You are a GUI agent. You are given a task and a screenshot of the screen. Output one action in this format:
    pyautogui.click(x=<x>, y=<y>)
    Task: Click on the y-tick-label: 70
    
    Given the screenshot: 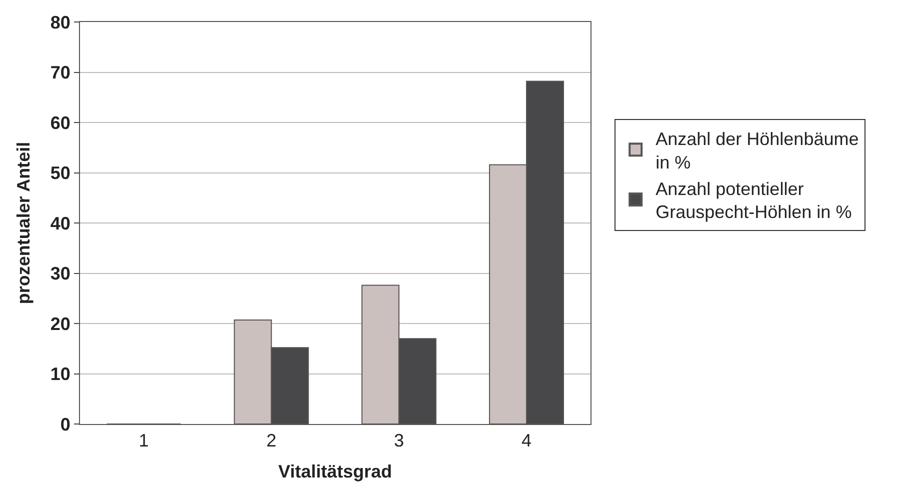 What is the action you would take?
    pyautogui.click(x=60, y=72)
    